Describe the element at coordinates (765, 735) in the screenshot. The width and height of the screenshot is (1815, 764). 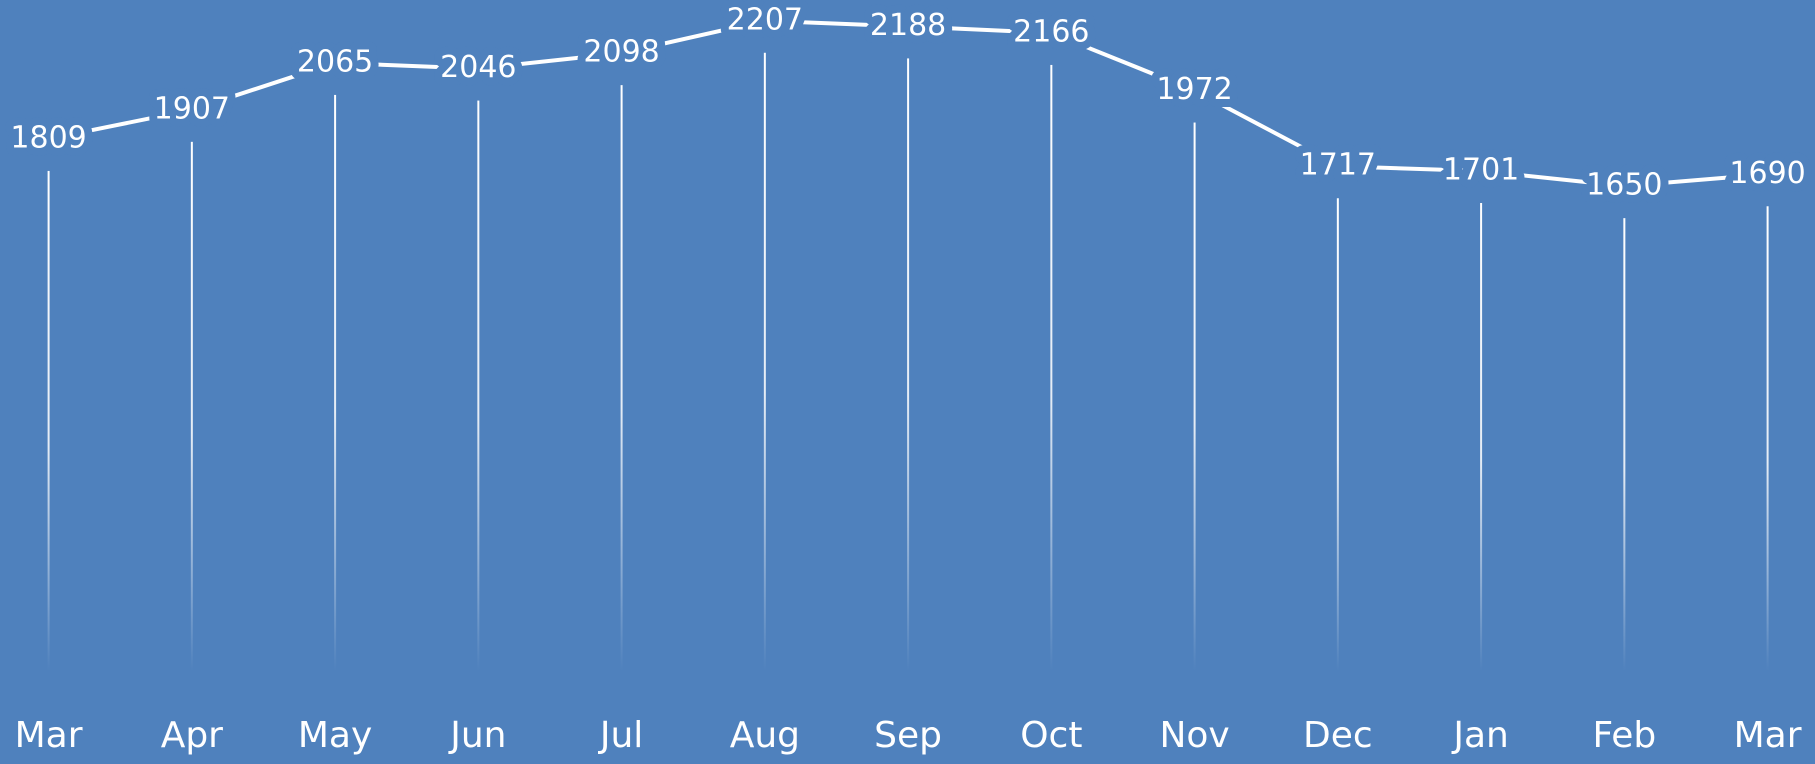
I see `x-tick-label: Aug` at that location.